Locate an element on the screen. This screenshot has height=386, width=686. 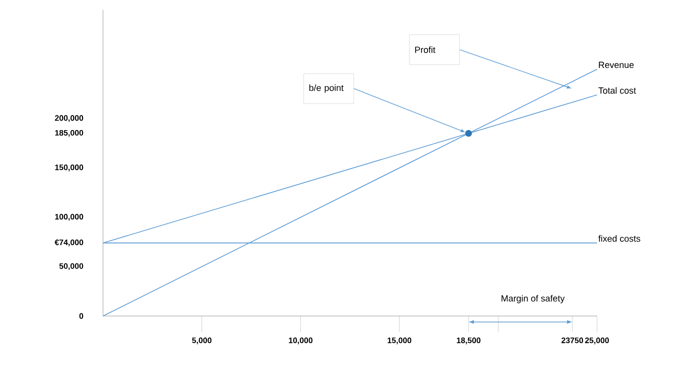
series-label: fixed costs is located at coordinates (619, 238).